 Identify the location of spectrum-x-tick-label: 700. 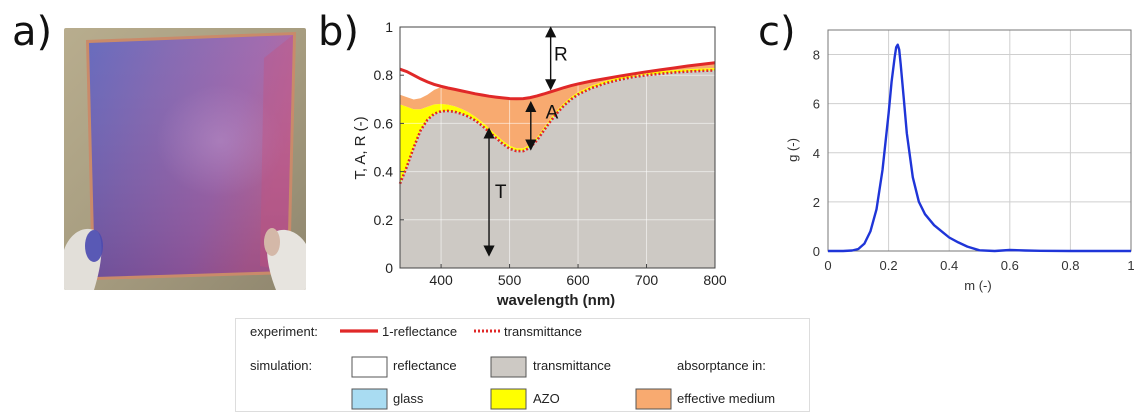
(647, 280).